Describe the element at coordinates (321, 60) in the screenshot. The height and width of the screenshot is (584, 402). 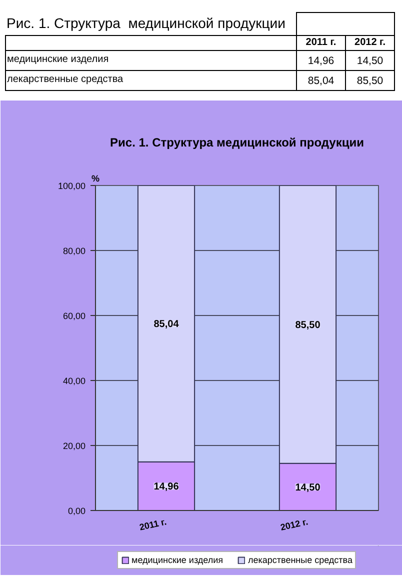
I see `text: 14,96` at that location.